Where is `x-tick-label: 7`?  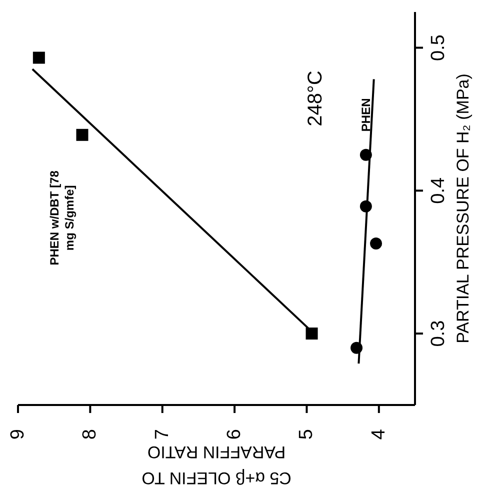 x-tick-label: 7 is located at coordinates (162, 434).